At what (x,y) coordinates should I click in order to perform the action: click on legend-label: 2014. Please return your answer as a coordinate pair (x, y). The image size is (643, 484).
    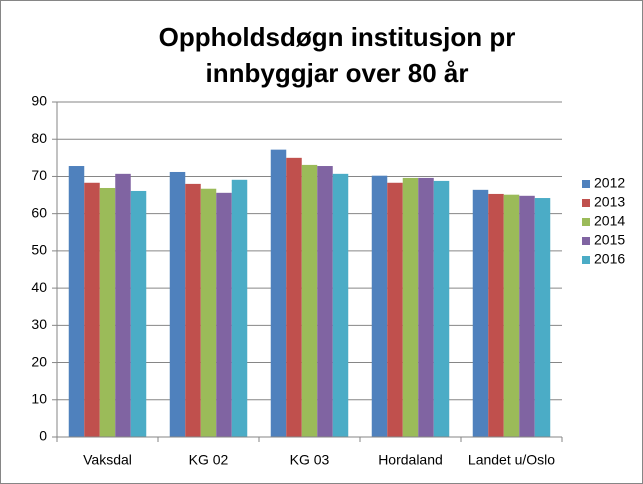
    Looking at the image, I should click on (609, 221).